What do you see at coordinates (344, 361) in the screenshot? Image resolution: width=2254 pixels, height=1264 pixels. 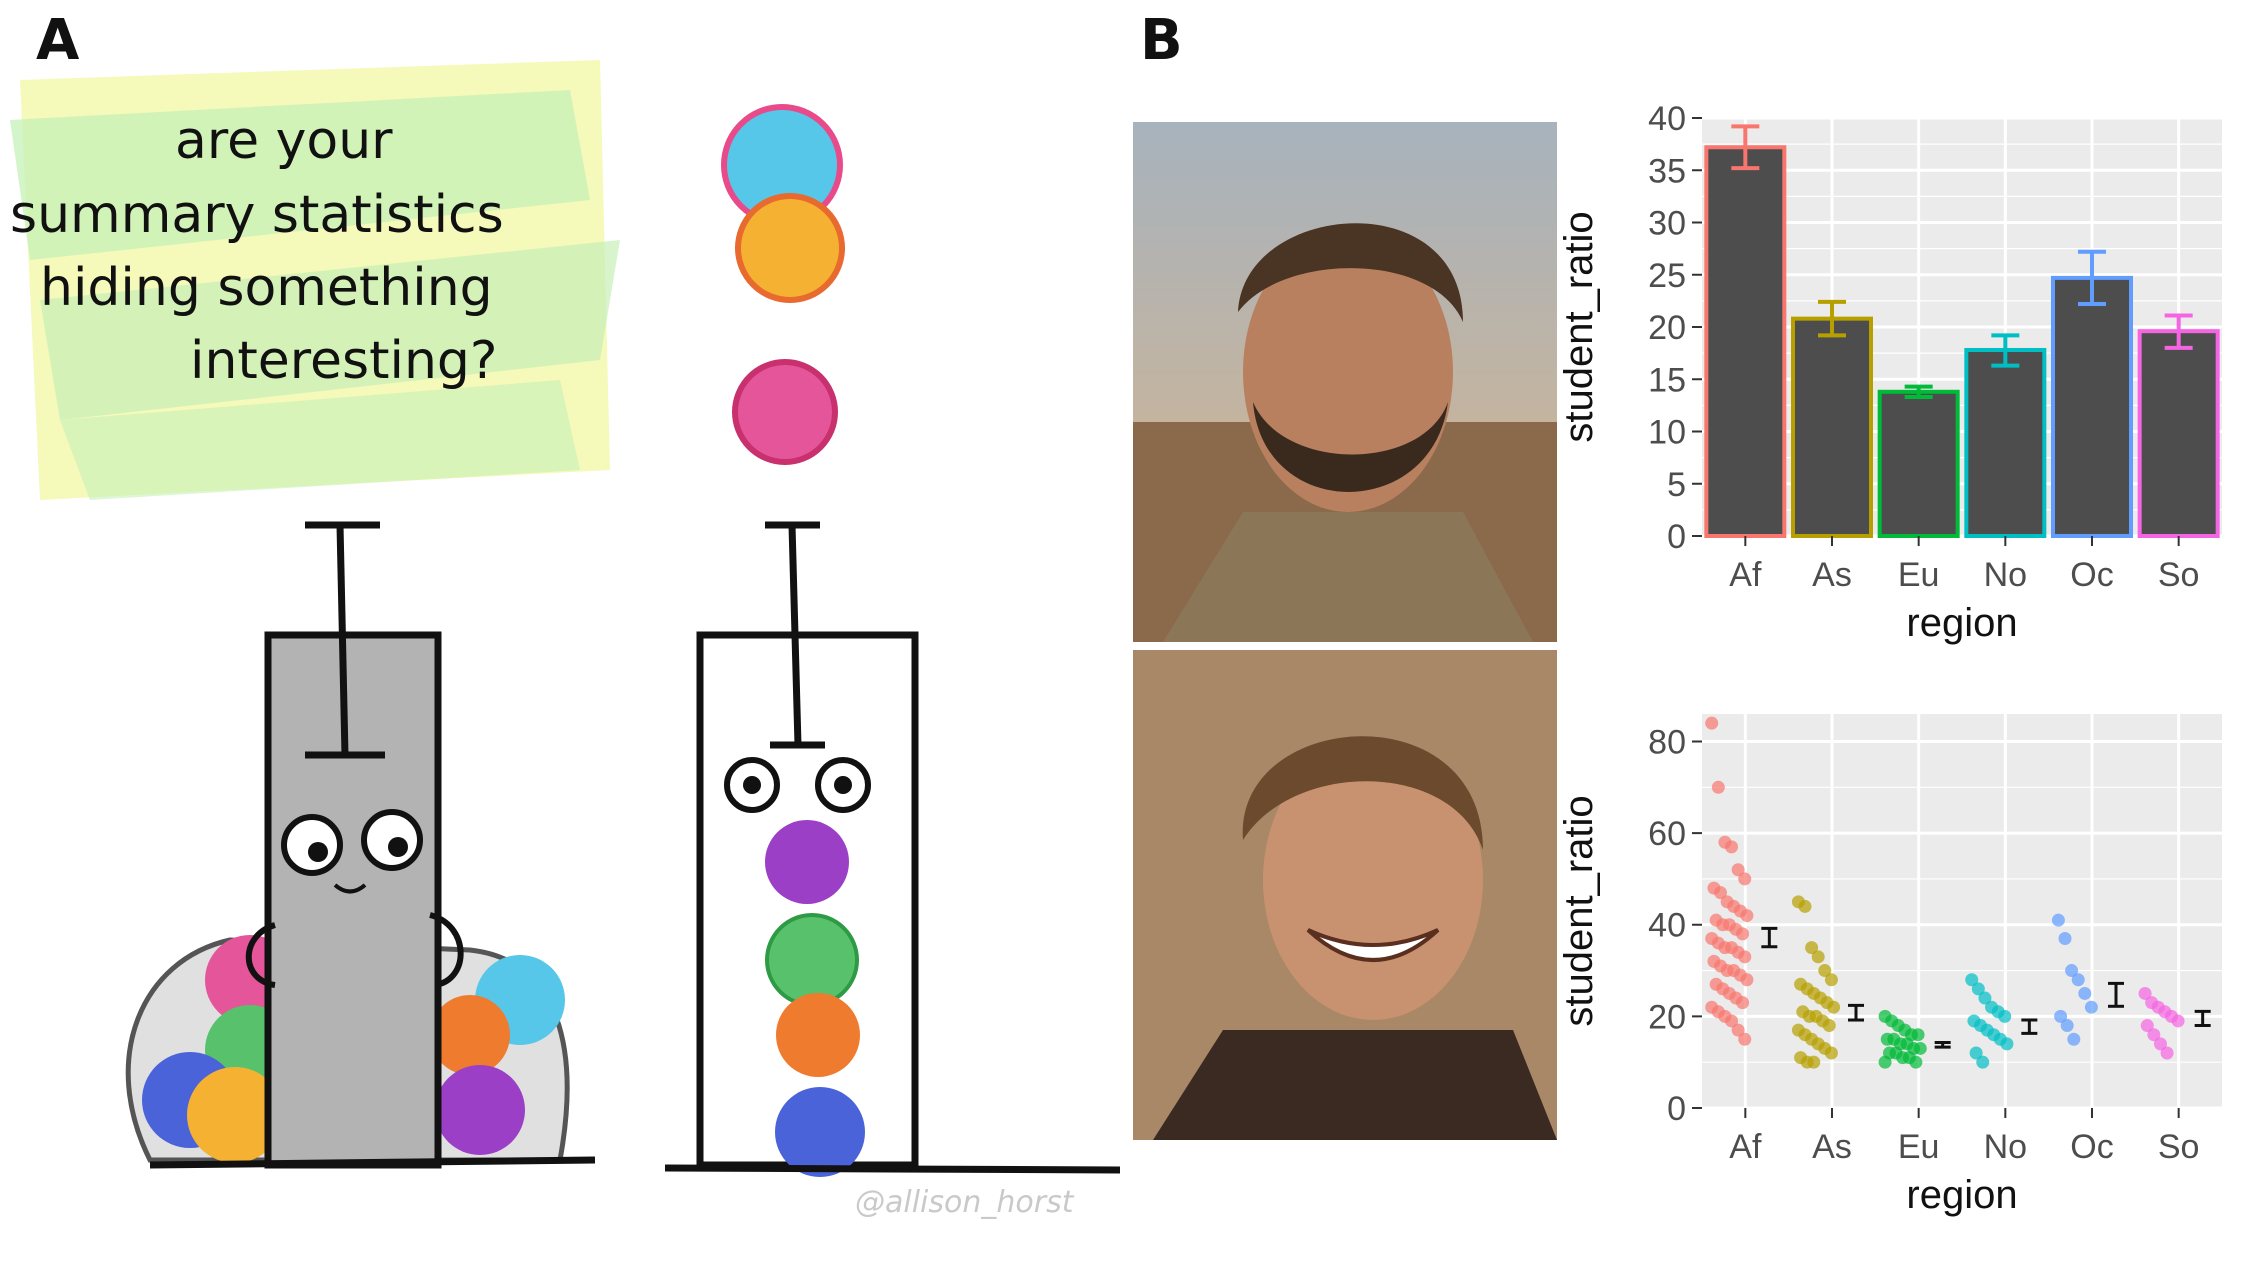 I see `caption-line-4: interesting?` at bounding box center [344, 361].